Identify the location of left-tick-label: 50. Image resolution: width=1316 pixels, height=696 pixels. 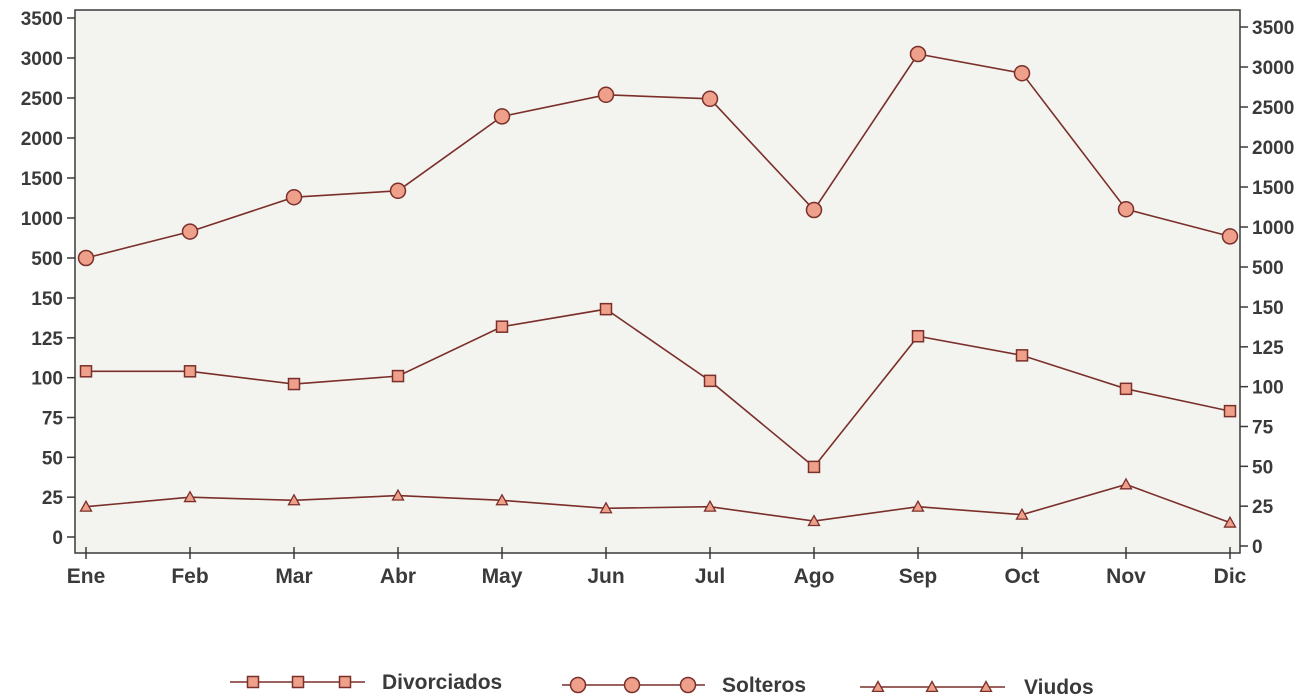
(52, 458).